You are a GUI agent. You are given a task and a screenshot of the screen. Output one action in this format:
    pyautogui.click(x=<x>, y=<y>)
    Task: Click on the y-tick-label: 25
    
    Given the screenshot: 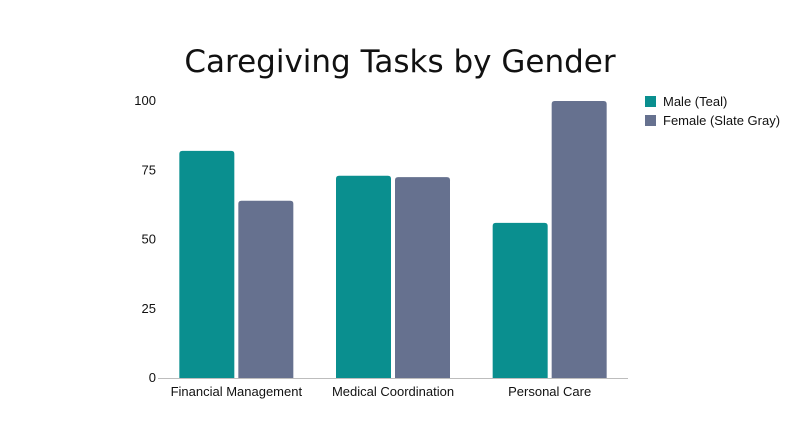 What is the action you would take?
    pyautogui.click(x=149, y=308)
    